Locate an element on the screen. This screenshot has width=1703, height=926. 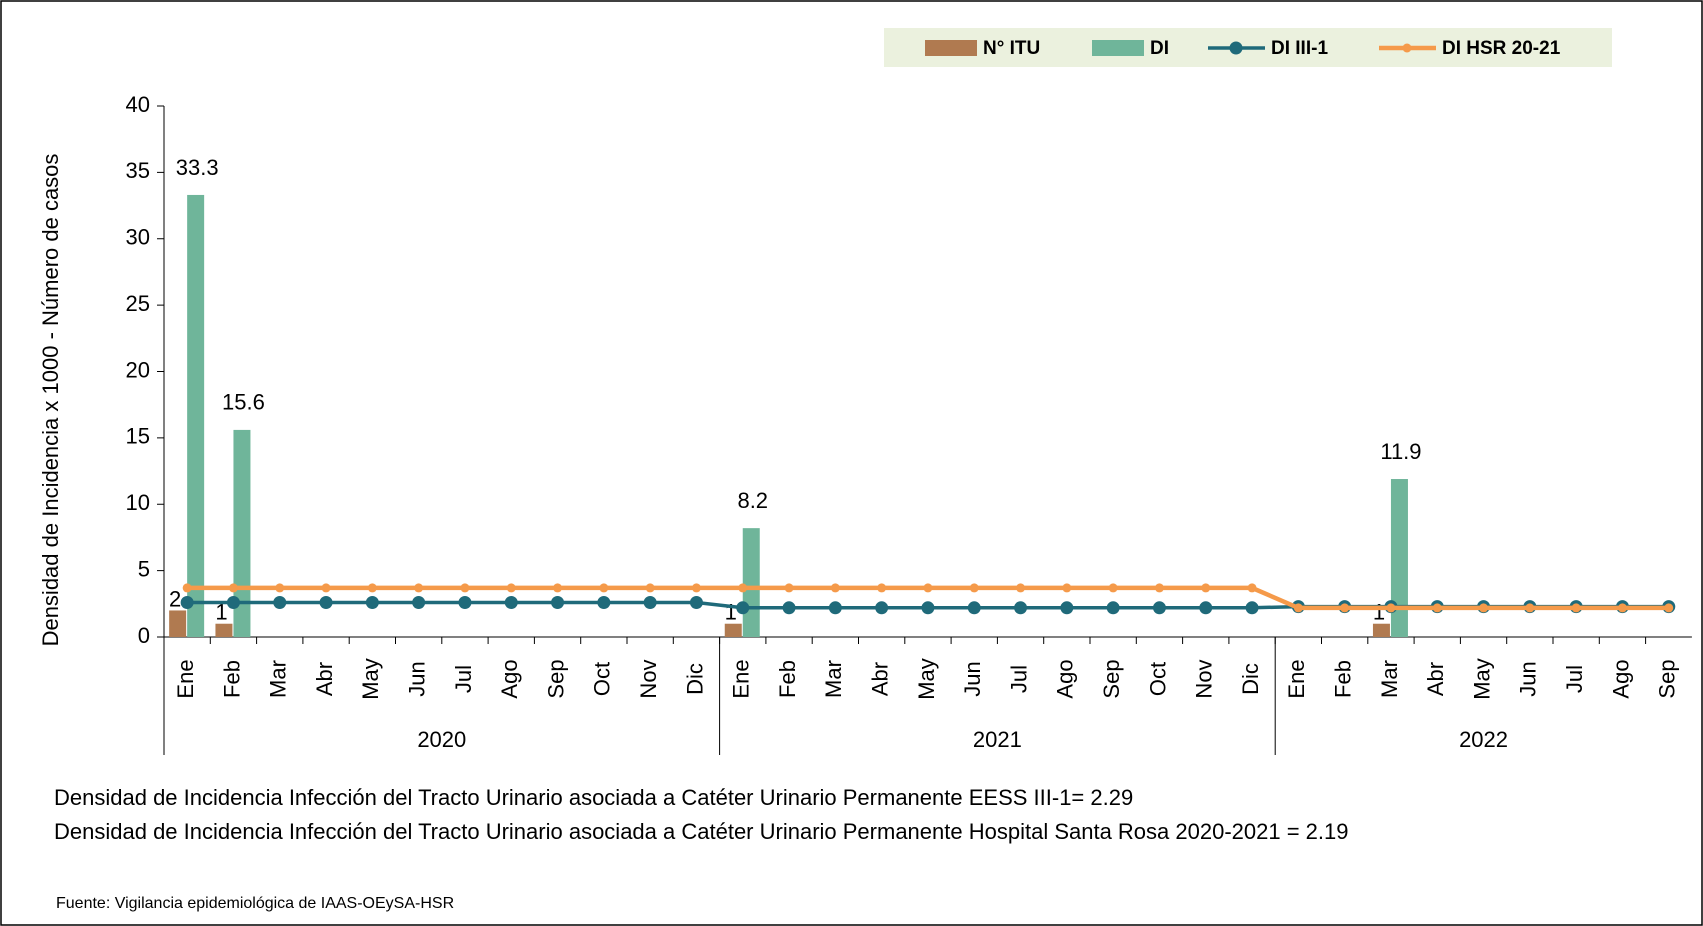
y-tick-label: 30 is located at coordinates (138, 237).